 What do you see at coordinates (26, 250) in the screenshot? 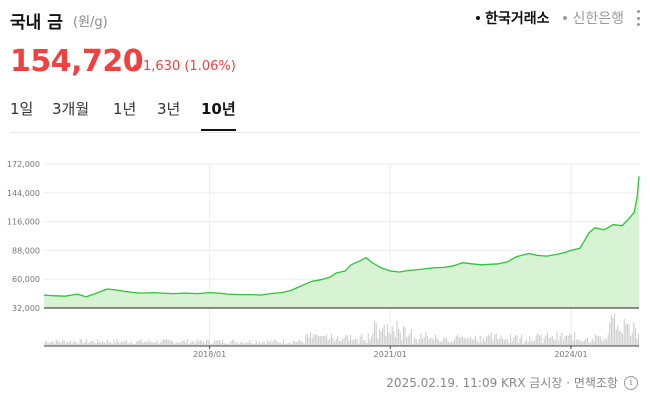
I see `y-tick-label: 88,000` at bounding box center [26, 250].